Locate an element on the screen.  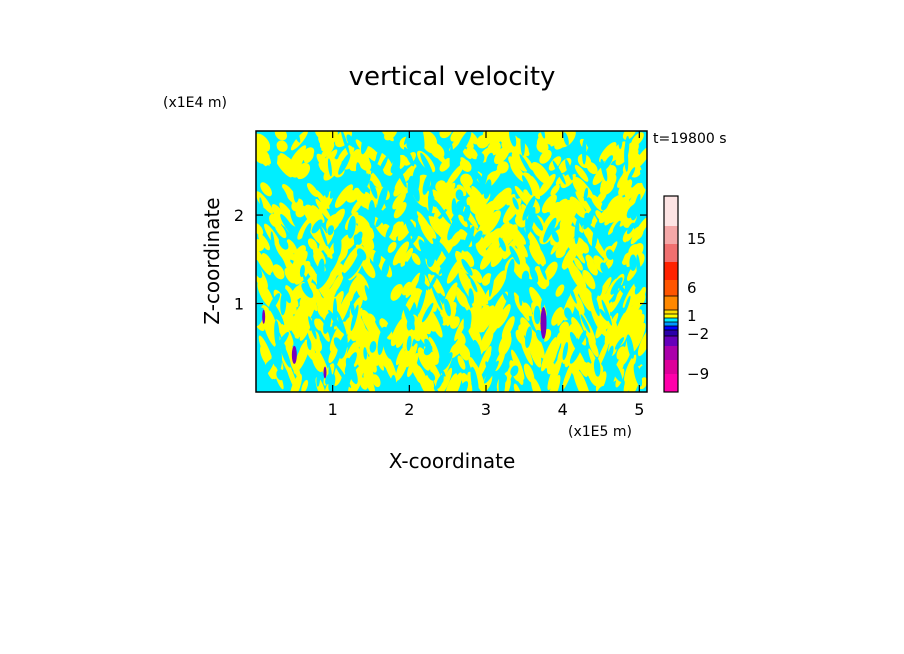
x-axis-label: X-coordinate is located at coordinates (452, 461).